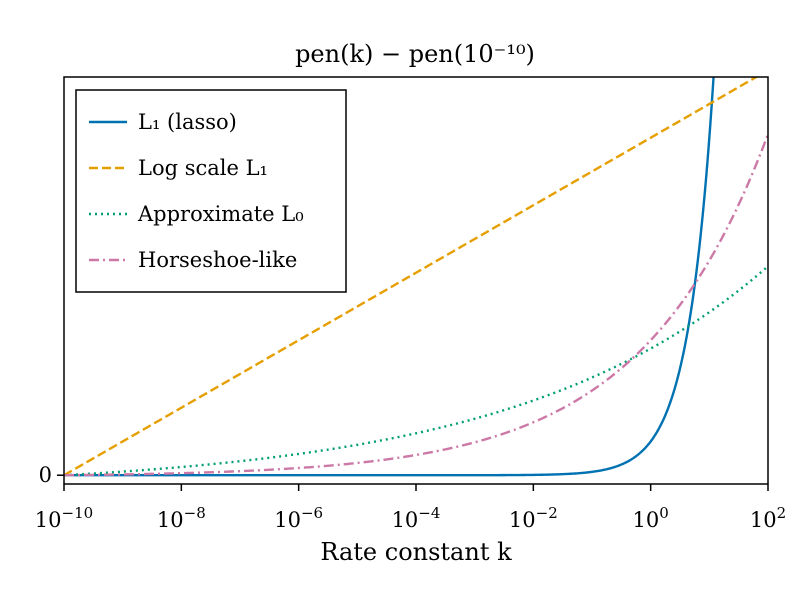 The height and width of the screenshot is (600, 800). Describe the element at coordinates (416, 552) in the screenshot. I see `x-axis-label: Rate constant k` at that location.